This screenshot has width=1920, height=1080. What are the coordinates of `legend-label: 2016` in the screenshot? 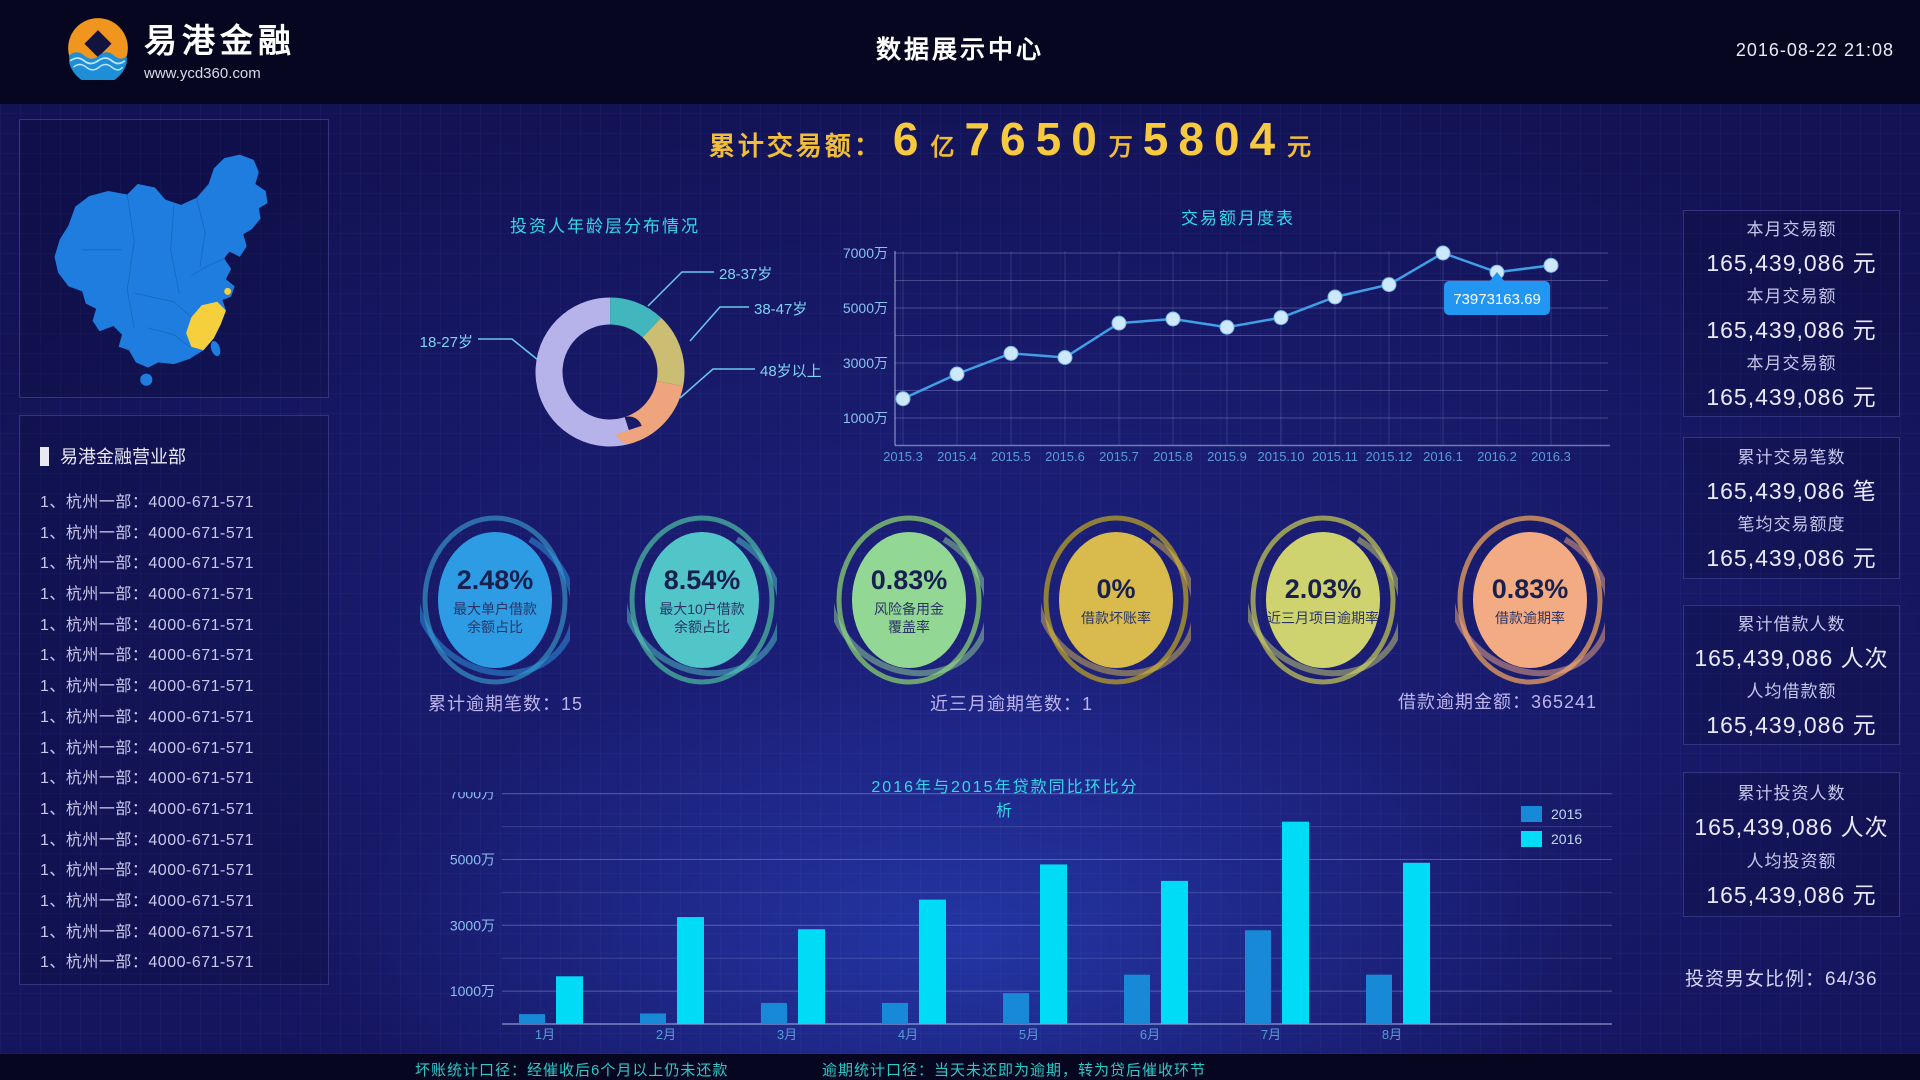 It's located at (1567, 839).